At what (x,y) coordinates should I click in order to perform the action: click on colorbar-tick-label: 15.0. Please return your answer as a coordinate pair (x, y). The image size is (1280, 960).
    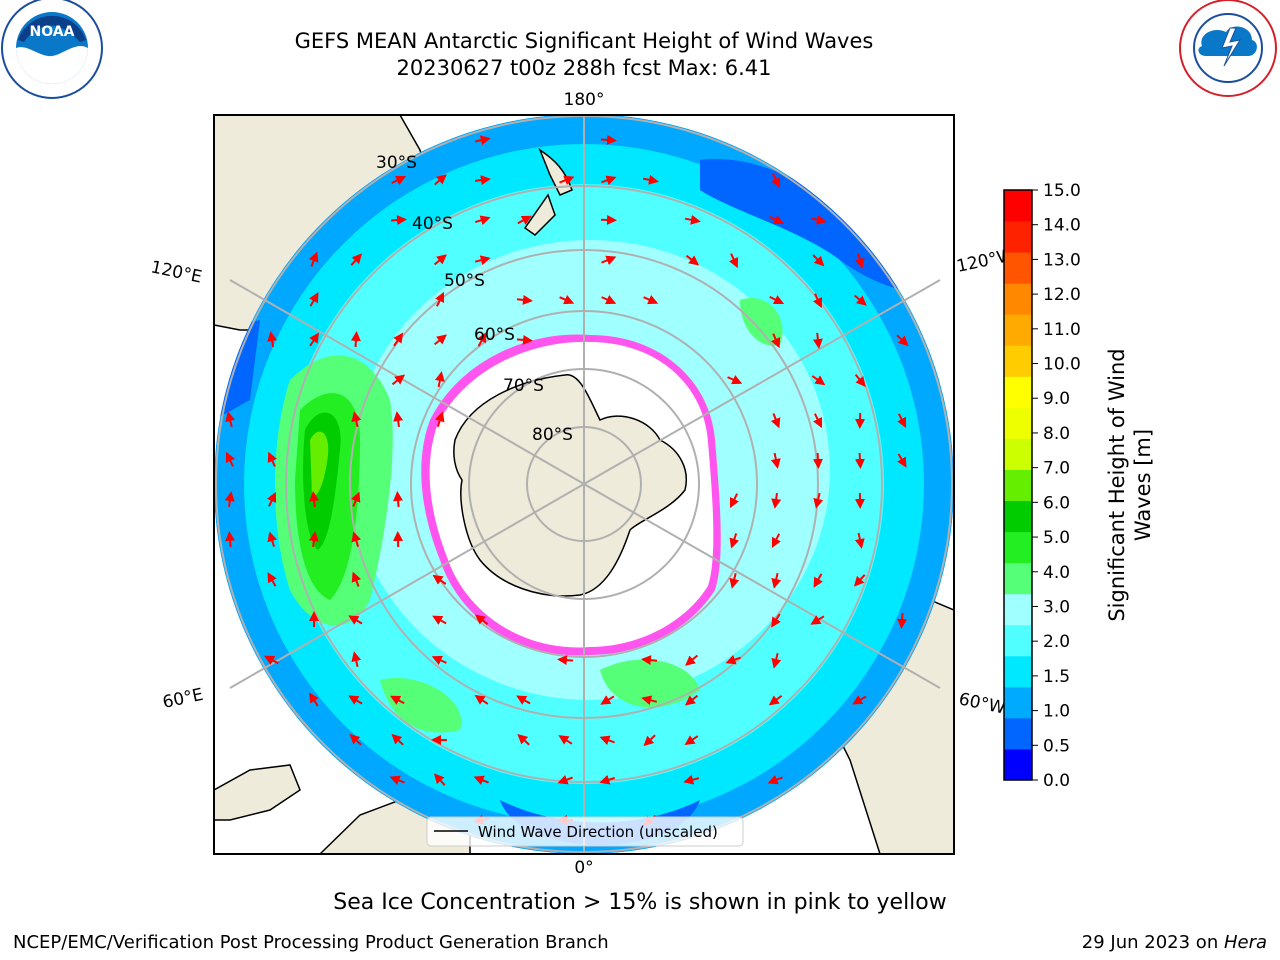
    Looking at the image, I should click on (1062, 191).